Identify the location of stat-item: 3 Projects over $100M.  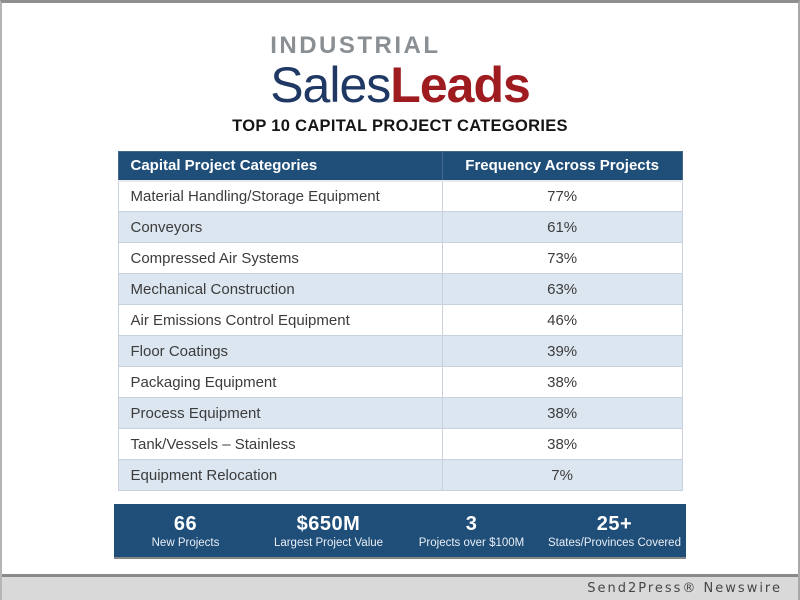
(471, 531).